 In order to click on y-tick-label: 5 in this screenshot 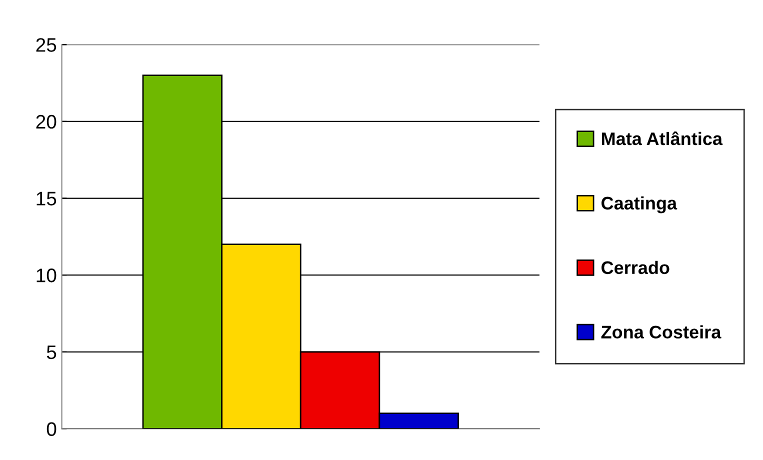, I will do `click(51, 353)`.